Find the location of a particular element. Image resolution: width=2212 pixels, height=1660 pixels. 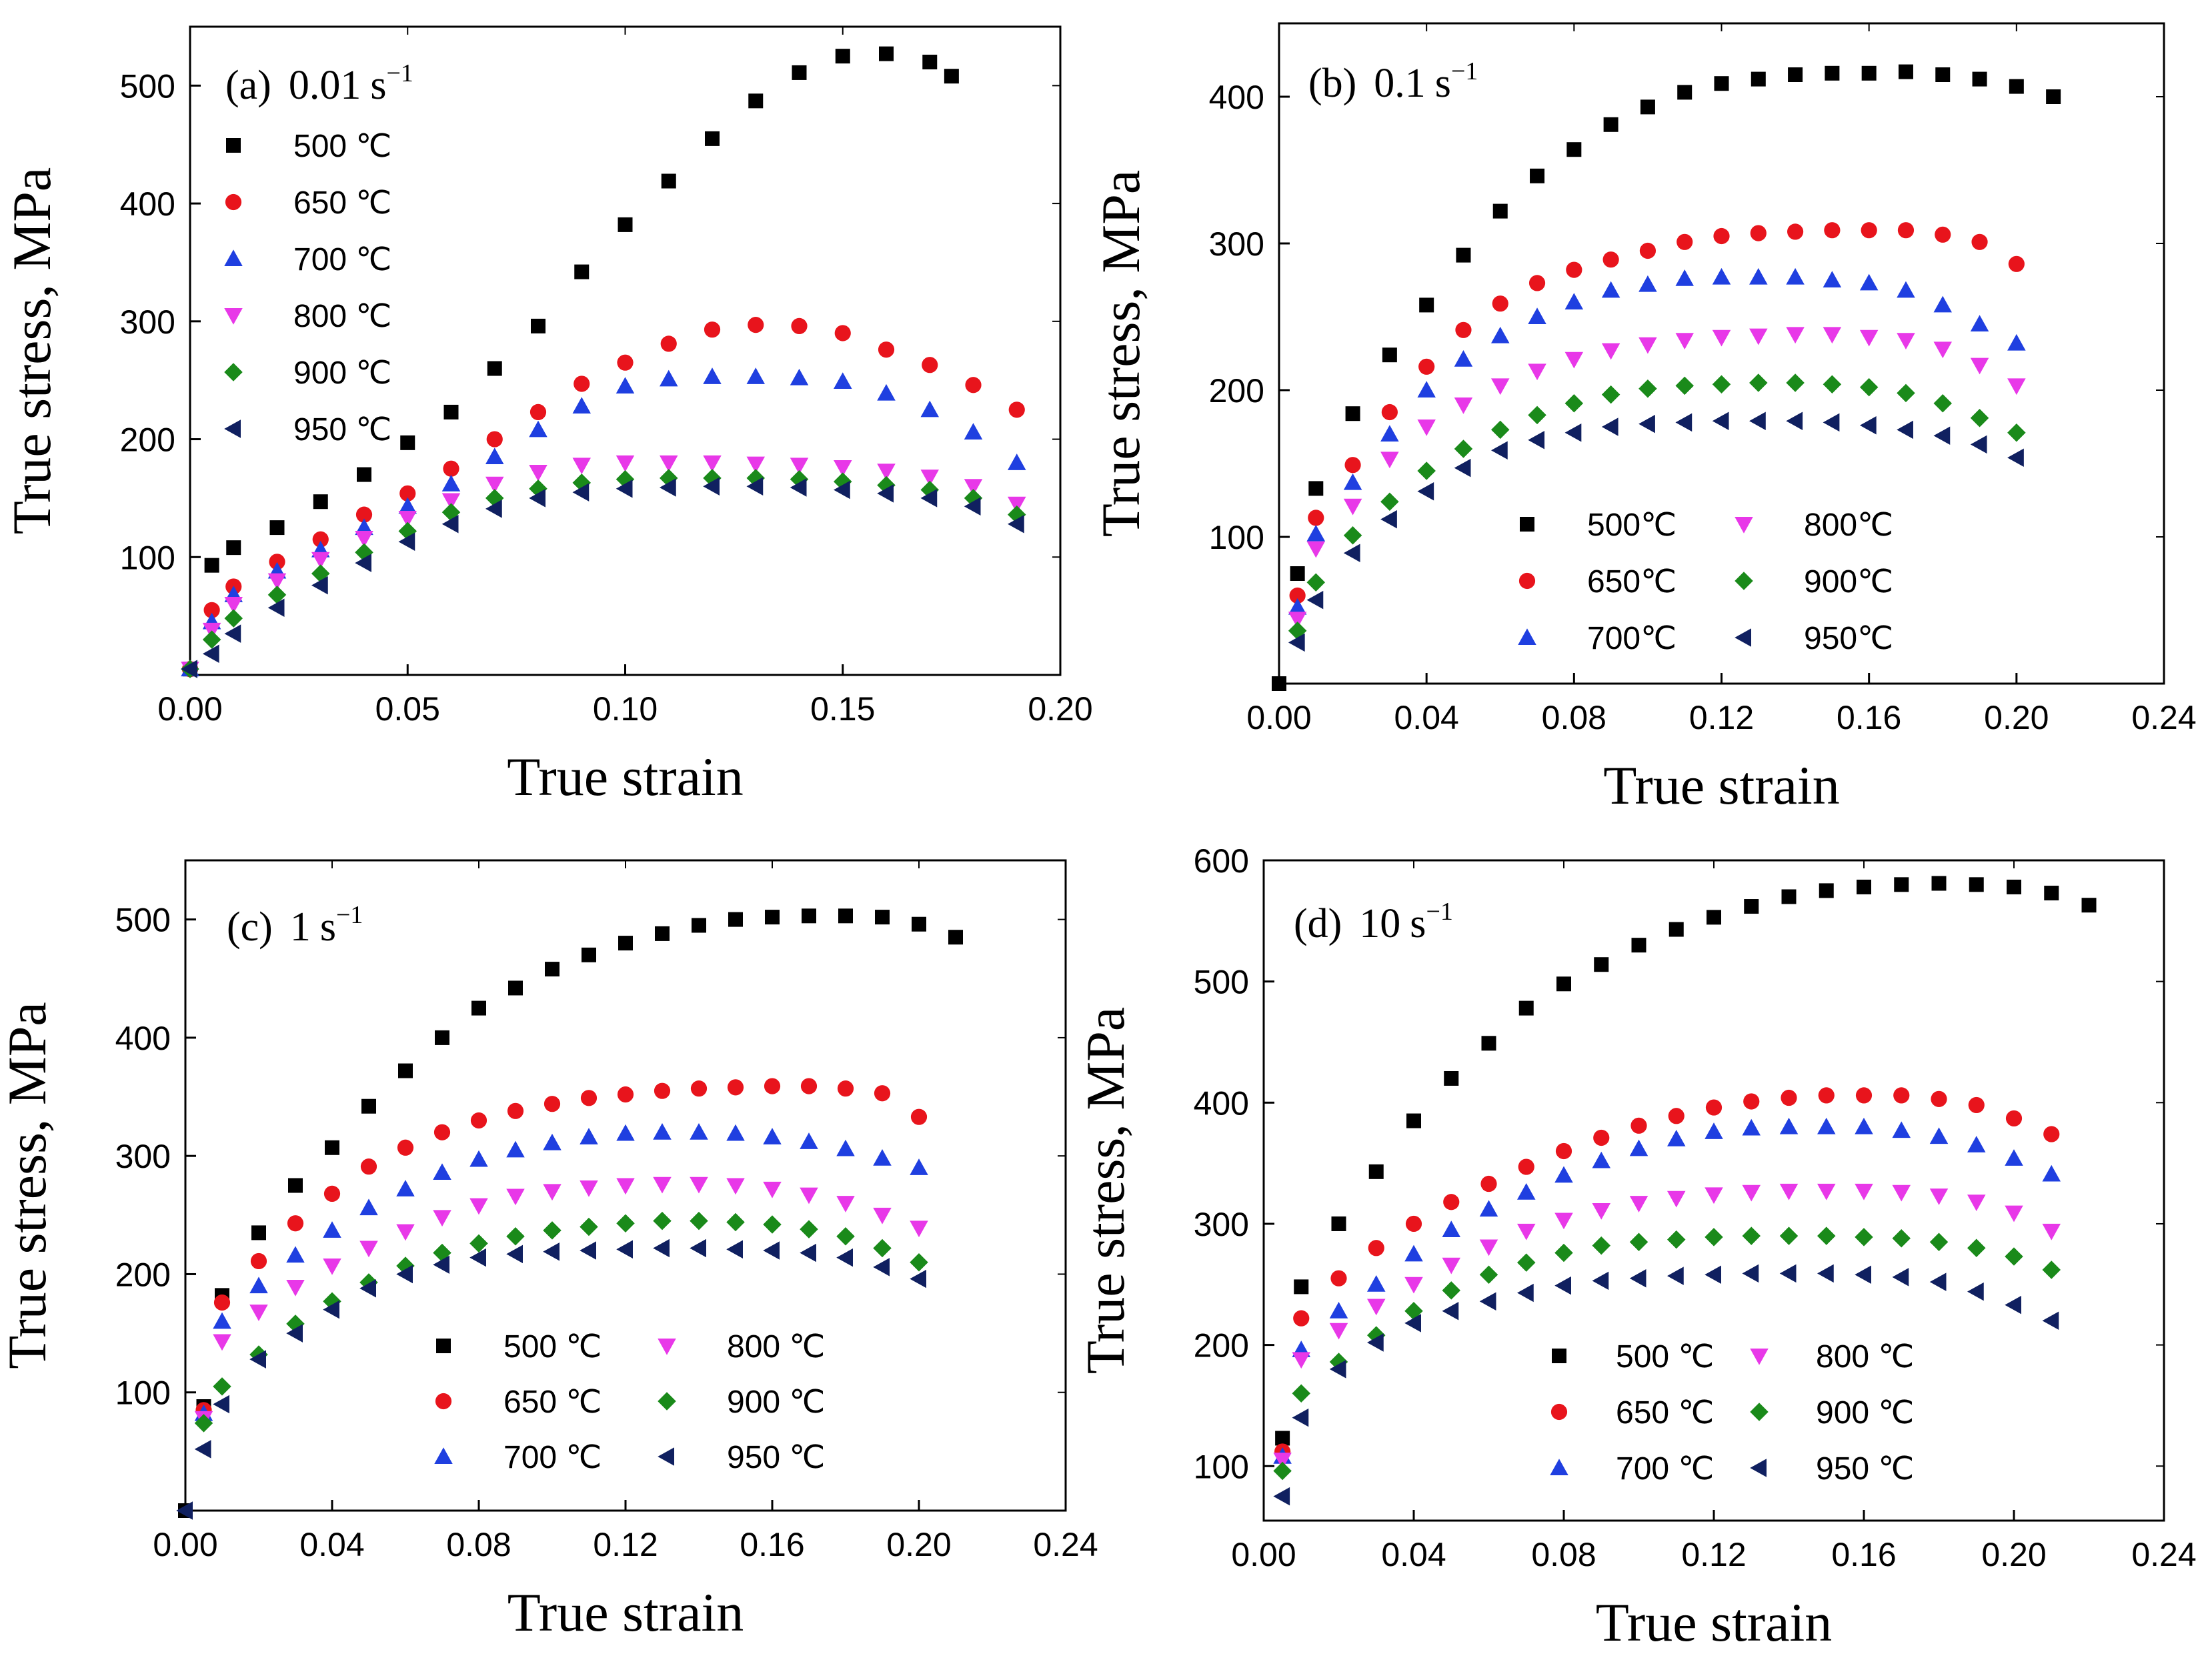

y-tick-label: 500 is located at coordinates (1221, 983).